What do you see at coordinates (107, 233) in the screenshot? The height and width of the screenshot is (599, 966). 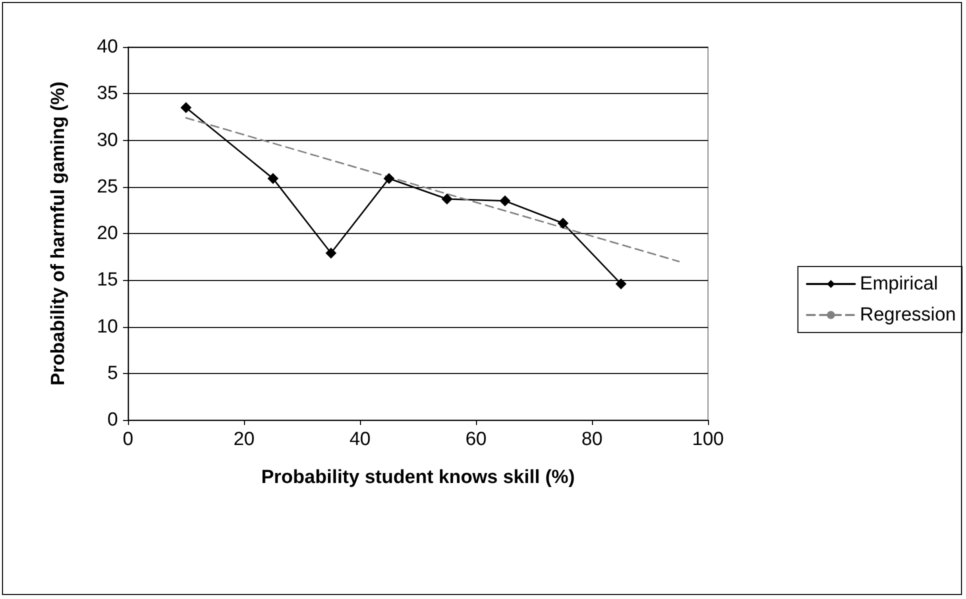 I see `y-tick-label: 20` at bounding box center [107, 233].